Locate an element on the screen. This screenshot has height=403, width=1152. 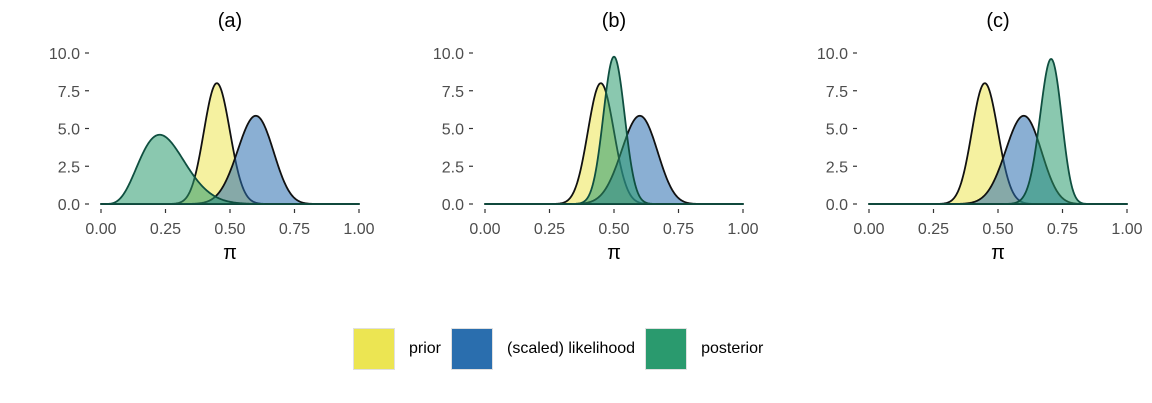
legend: prior (scaled) likelihood posterior is located at coordinates (563, 349).